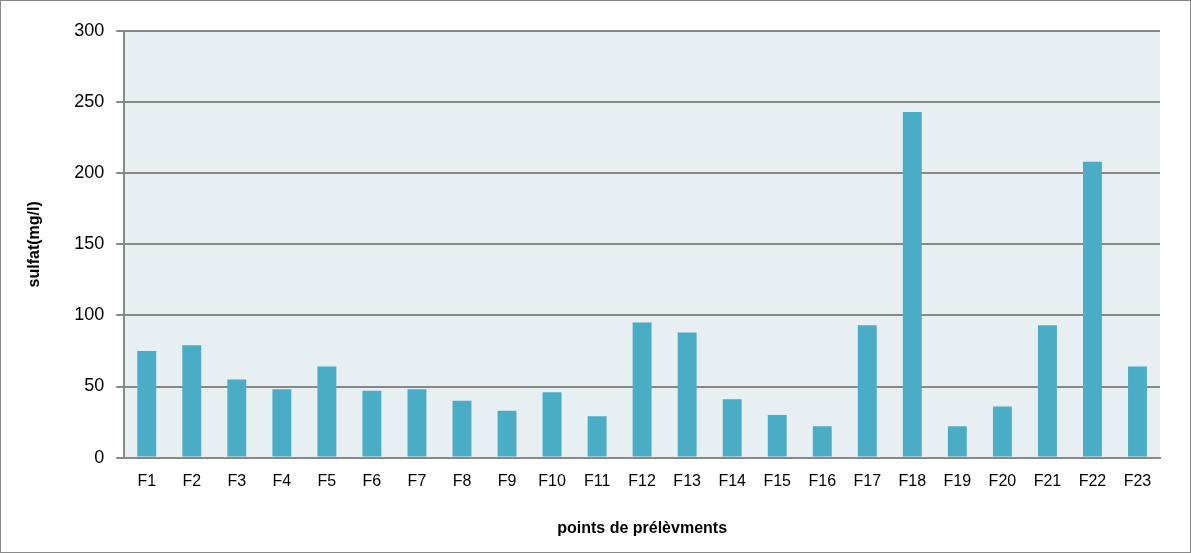 The height and width of the screenshot is (553, 1191). Describe the element at coordinates (237, 480) in the screenshot. I see `x-tick-label: F3` at that location.